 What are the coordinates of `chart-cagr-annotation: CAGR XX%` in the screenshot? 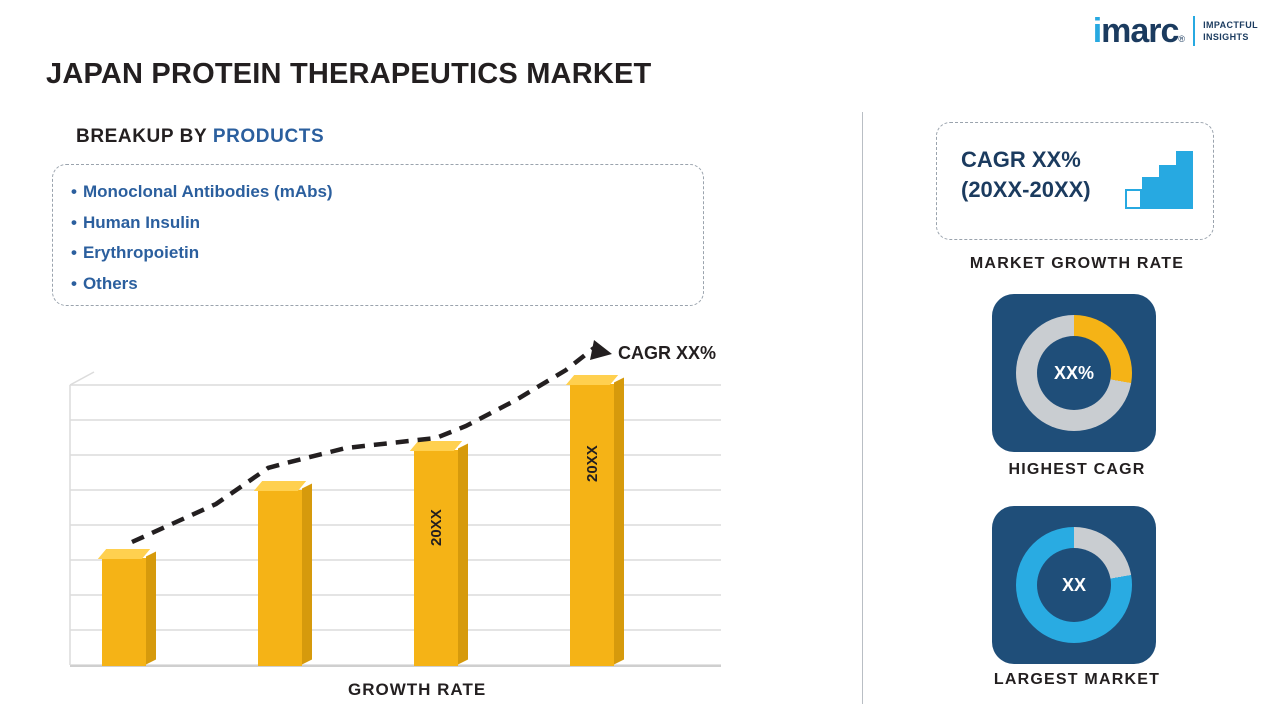 It's located at (667, 353).